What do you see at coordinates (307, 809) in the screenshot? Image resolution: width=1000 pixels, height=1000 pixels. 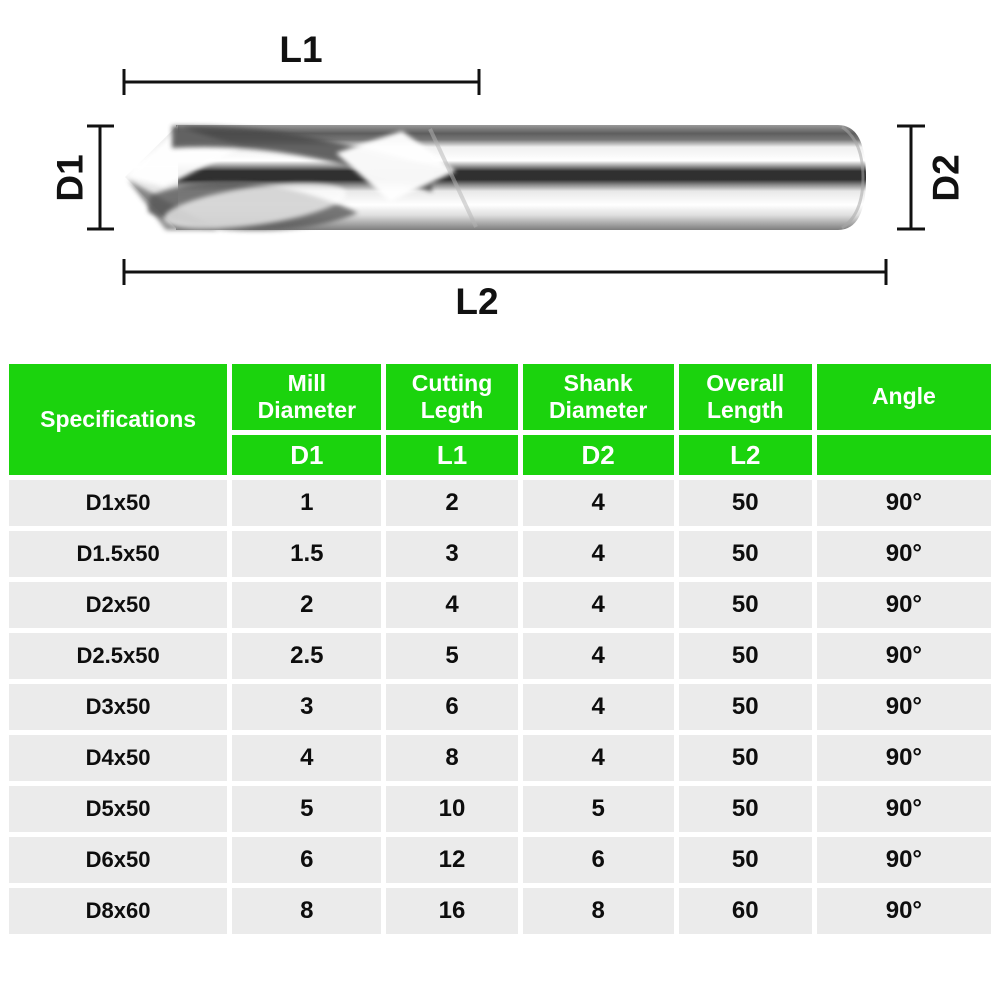 I see `cell-d1: 5` at bounding box center [307, 809].